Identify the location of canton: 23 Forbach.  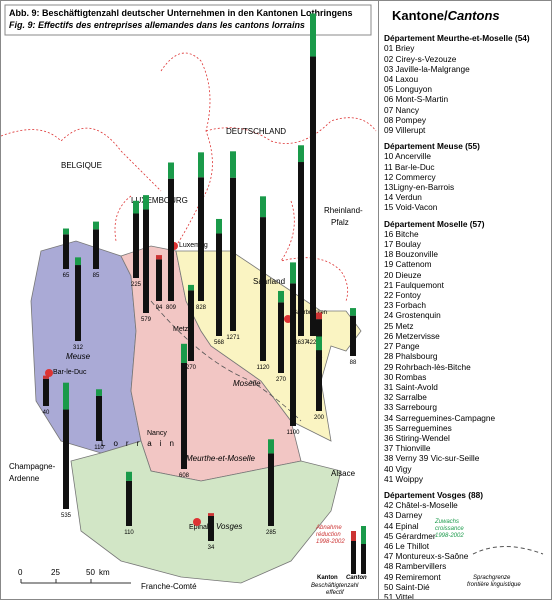
(405, 305).